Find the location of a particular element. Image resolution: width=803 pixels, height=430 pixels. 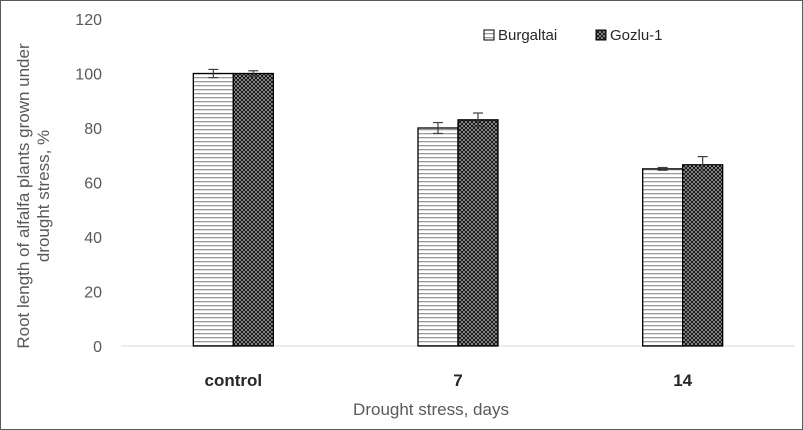

legend: Burgaltai Gozlu-1 is located at coordinates (573, 35).